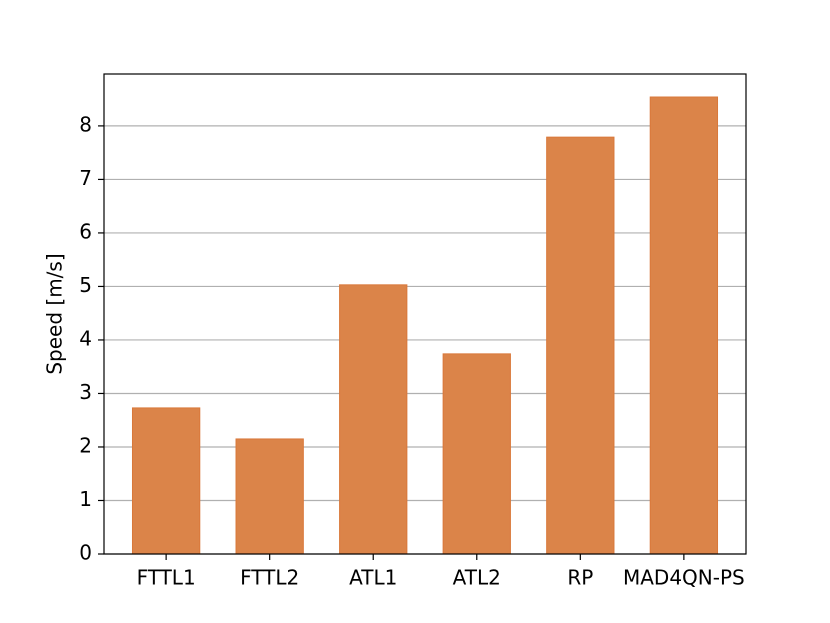 Image resolution: width=830 pixels, height=623 pixels. What do you see at coordinates (85, 445) in the screenshot?
I see `y-tick-label: 2` at bounding box center [85, 445].